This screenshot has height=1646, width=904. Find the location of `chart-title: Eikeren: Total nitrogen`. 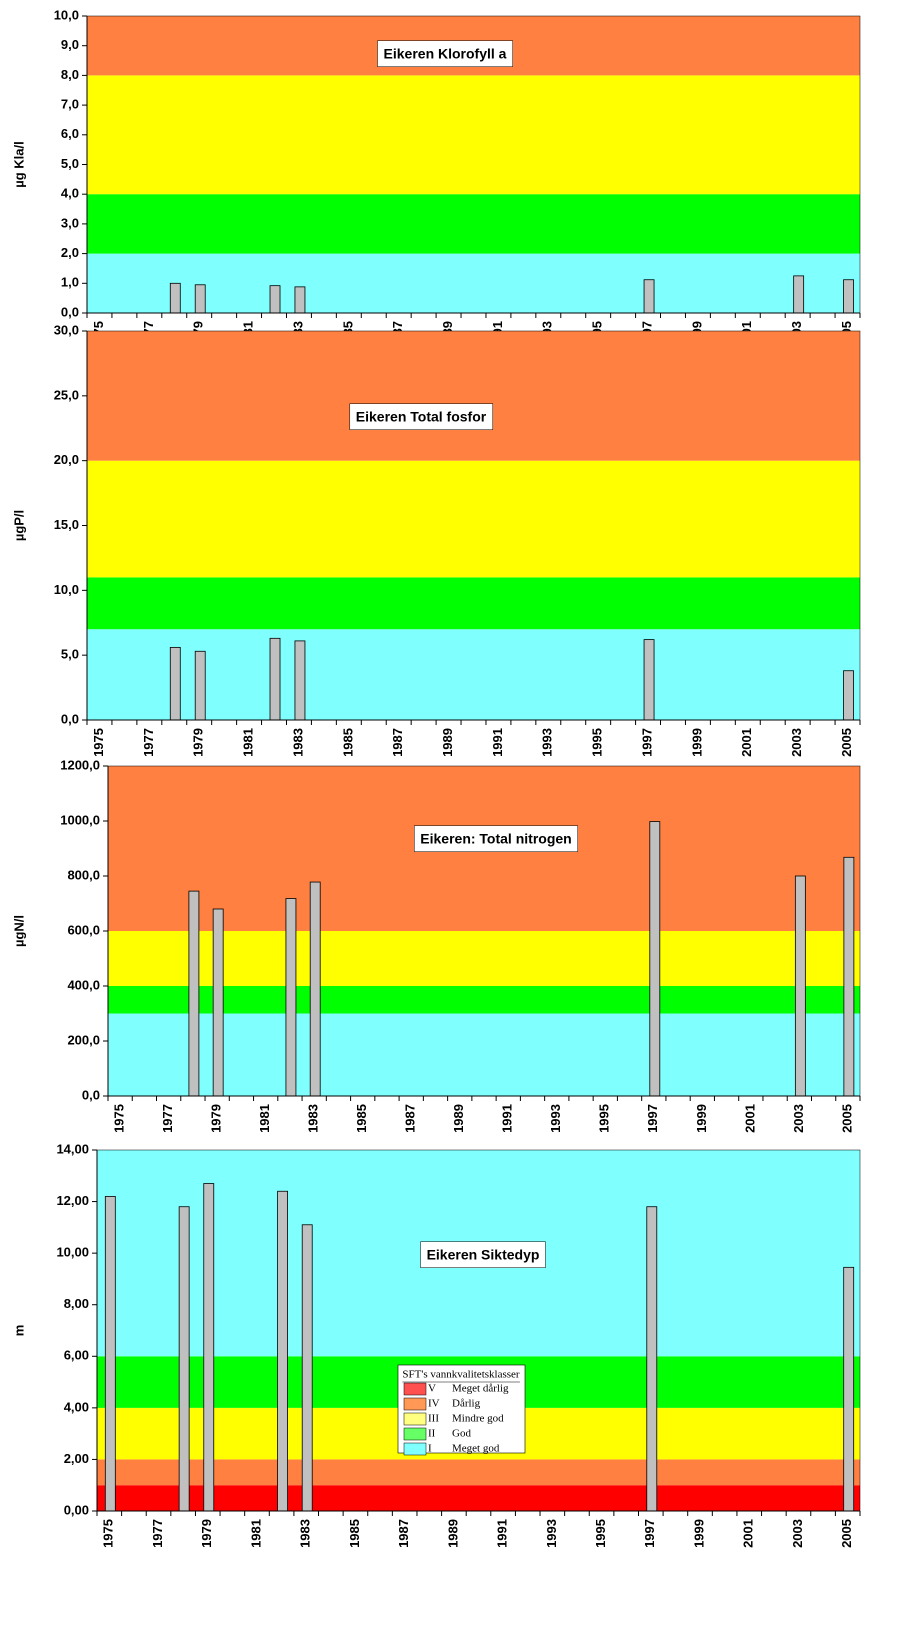

chart-title: Eikeren: Total nitrogen is located at coordinates (495, 839).